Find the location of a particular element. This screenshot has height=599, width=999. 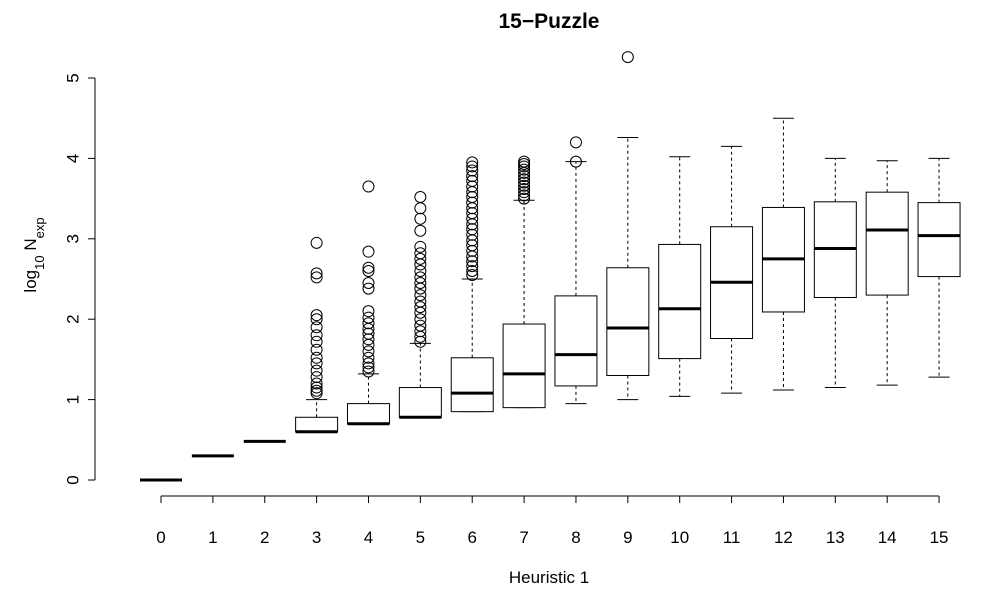

x-tick-label: 4 is located at coordinates (368, 537).